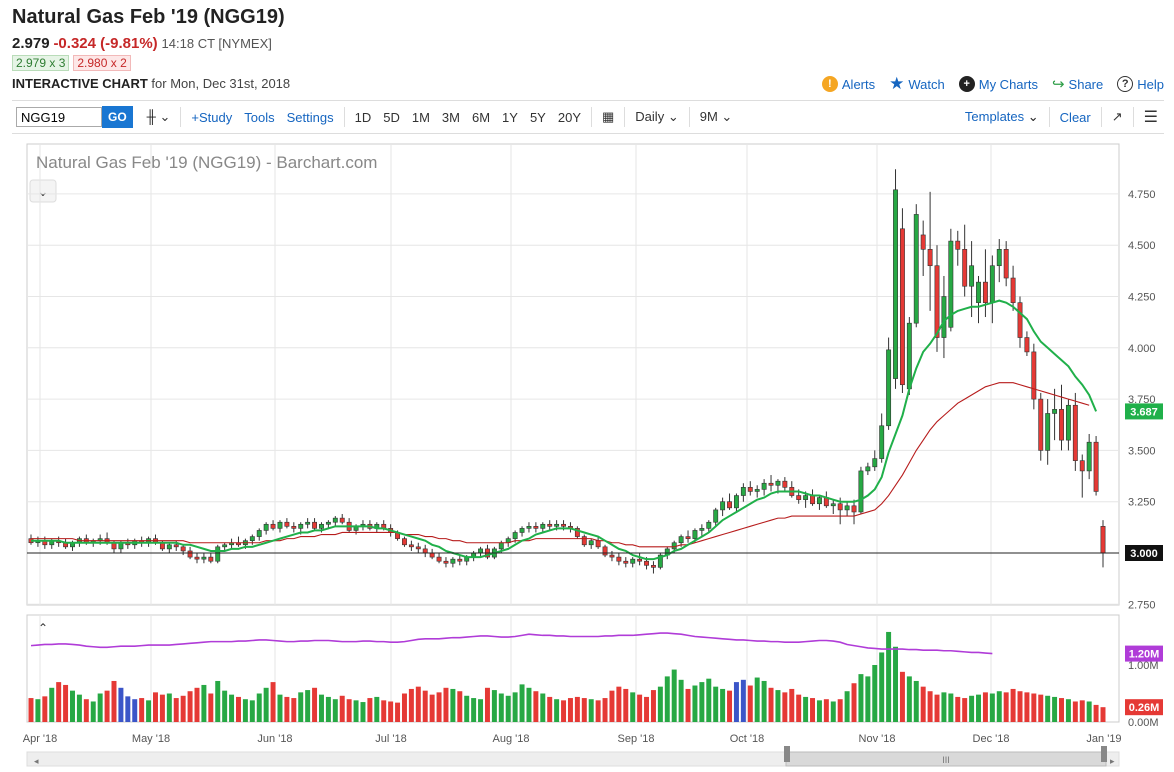 The width and height of the screenshot is (1174, 772). What do you see at coordinates (897, 83) in the screenshot?
I see `star-icon: ★` at bounding box center [897, 83].